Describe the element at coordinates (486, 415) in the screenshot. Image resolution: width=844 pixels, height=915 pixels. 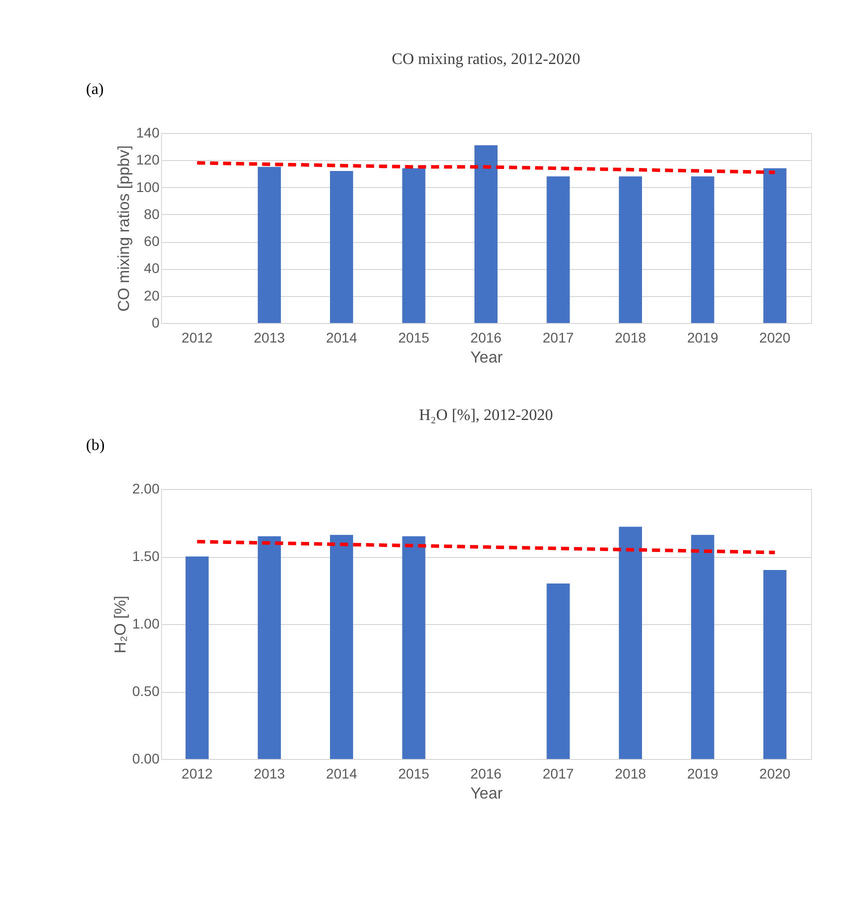
I see `chart-title: H₂O [%], 2012-2020` at that location.